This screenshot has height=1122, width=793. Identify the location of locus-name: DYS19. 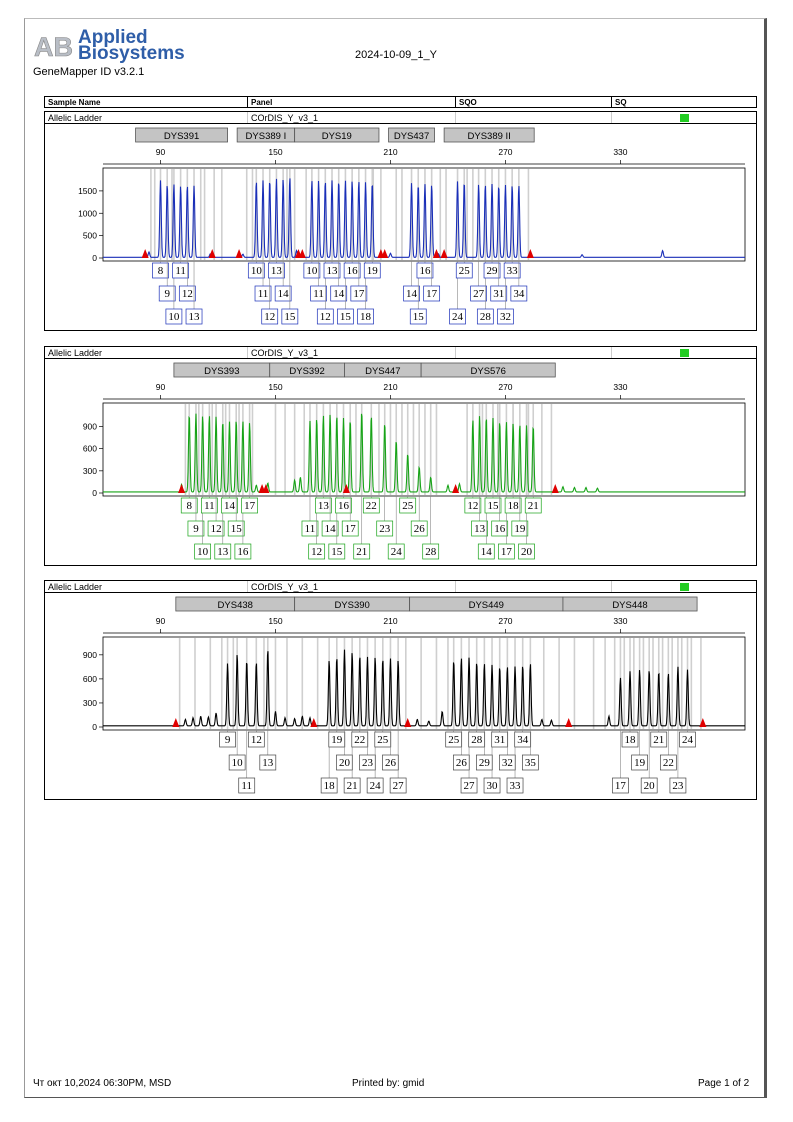
(337, 136).